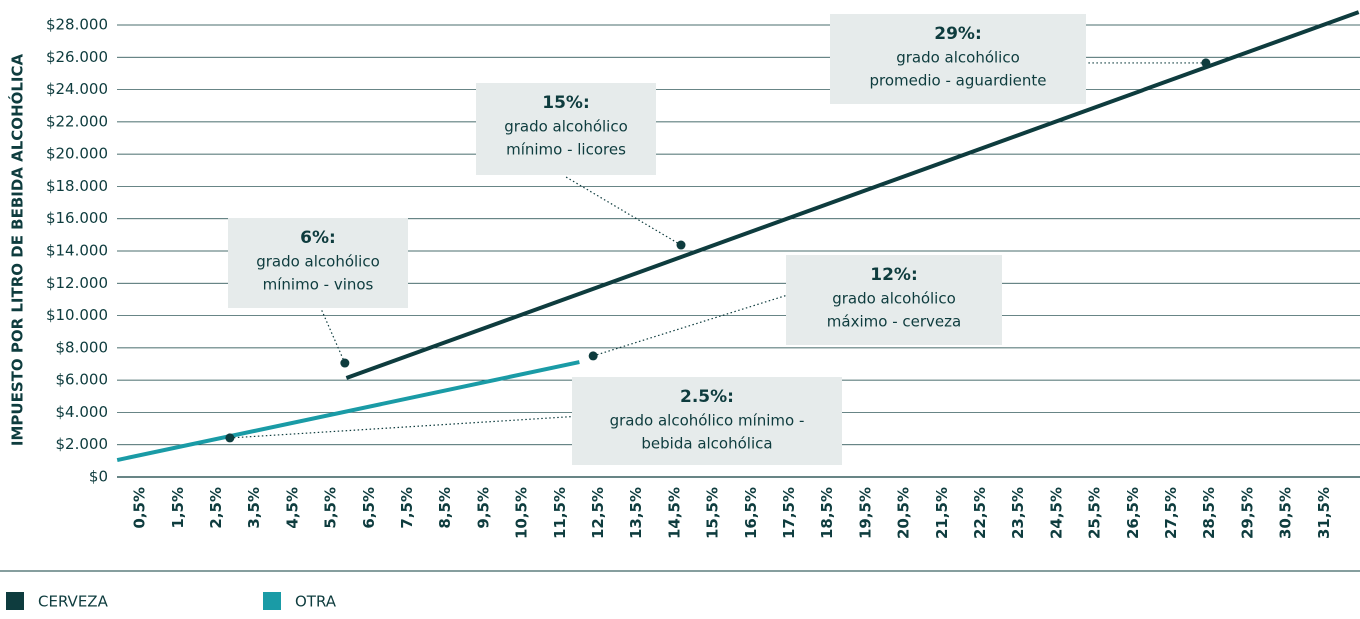 This screenshot has height=619, width=1360. What do you see at coordinates (73, 602) in the screenshot?
I see `legend-label: CERVEZA` at bounding box center [73, 602].